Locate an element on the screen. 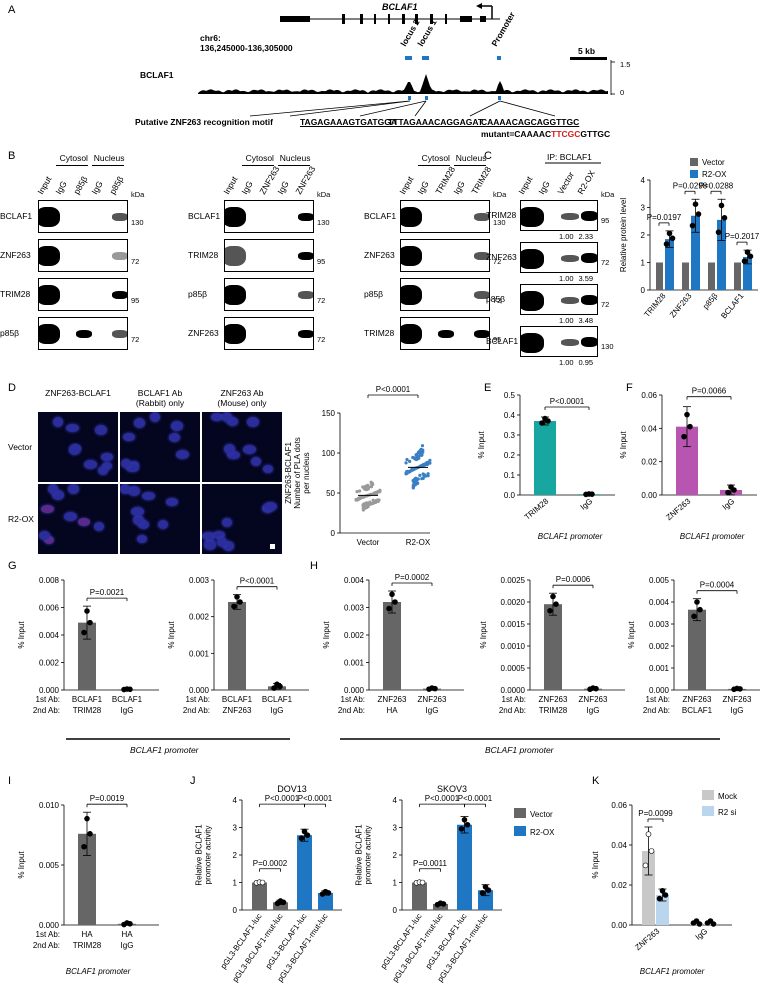 Image resolution: width=760 pixels, height=1000 pixels. first-ab-header: 1st Ab: is located at coordinates (658, 699).